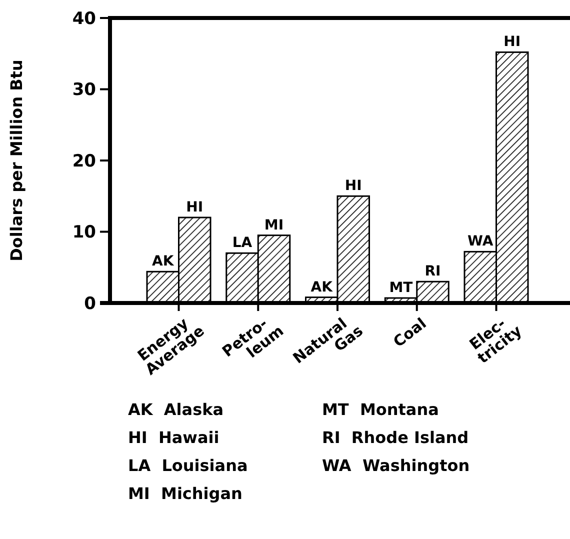  I want to click on data-label: LA, so click(242, 243).